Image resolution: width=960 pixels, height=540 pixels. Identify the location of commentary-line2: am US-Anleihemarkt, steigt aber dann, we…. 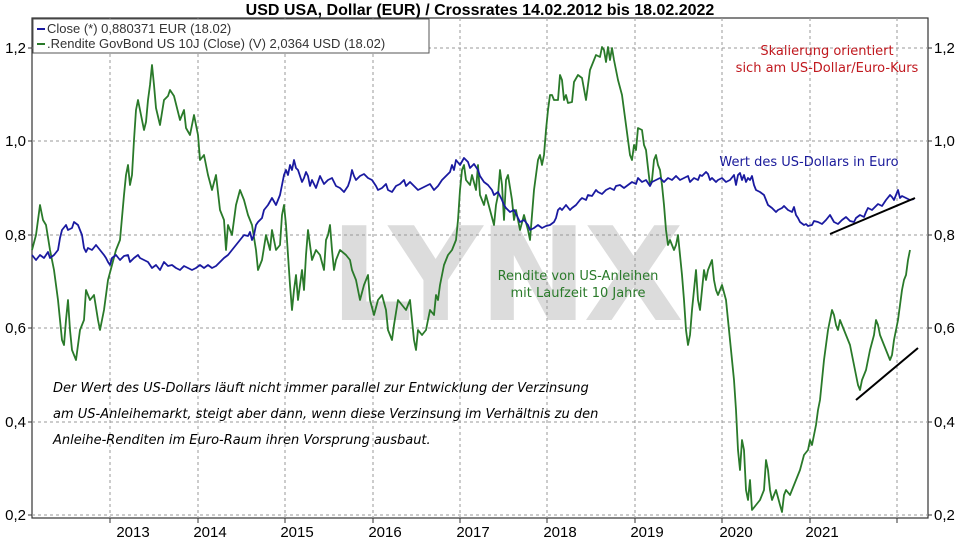
(325, 414).